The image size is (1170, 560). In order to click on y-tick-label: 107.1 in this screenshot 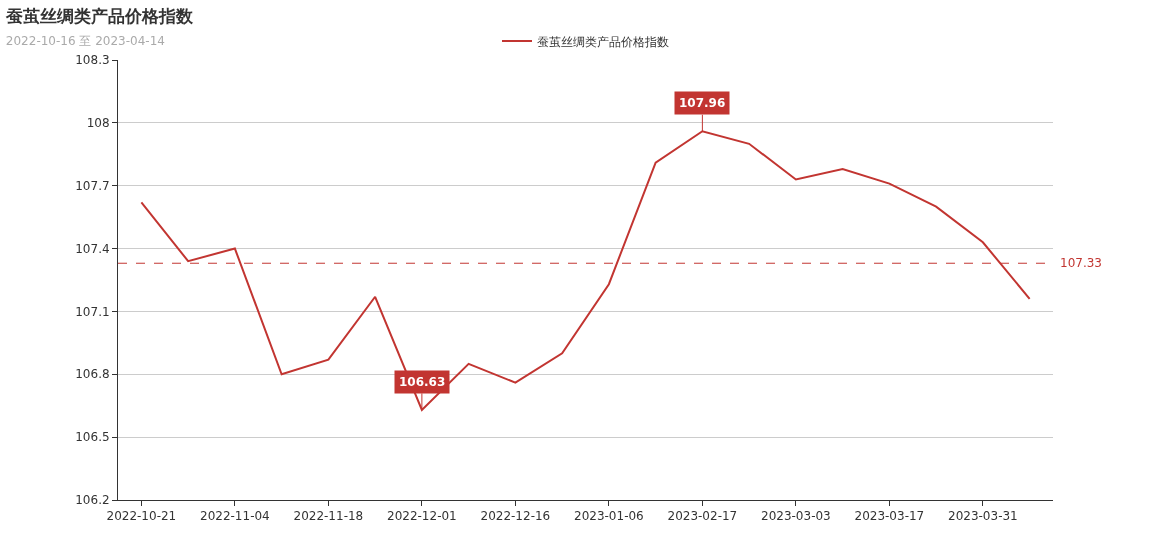, I will do `click(92, 311)`.